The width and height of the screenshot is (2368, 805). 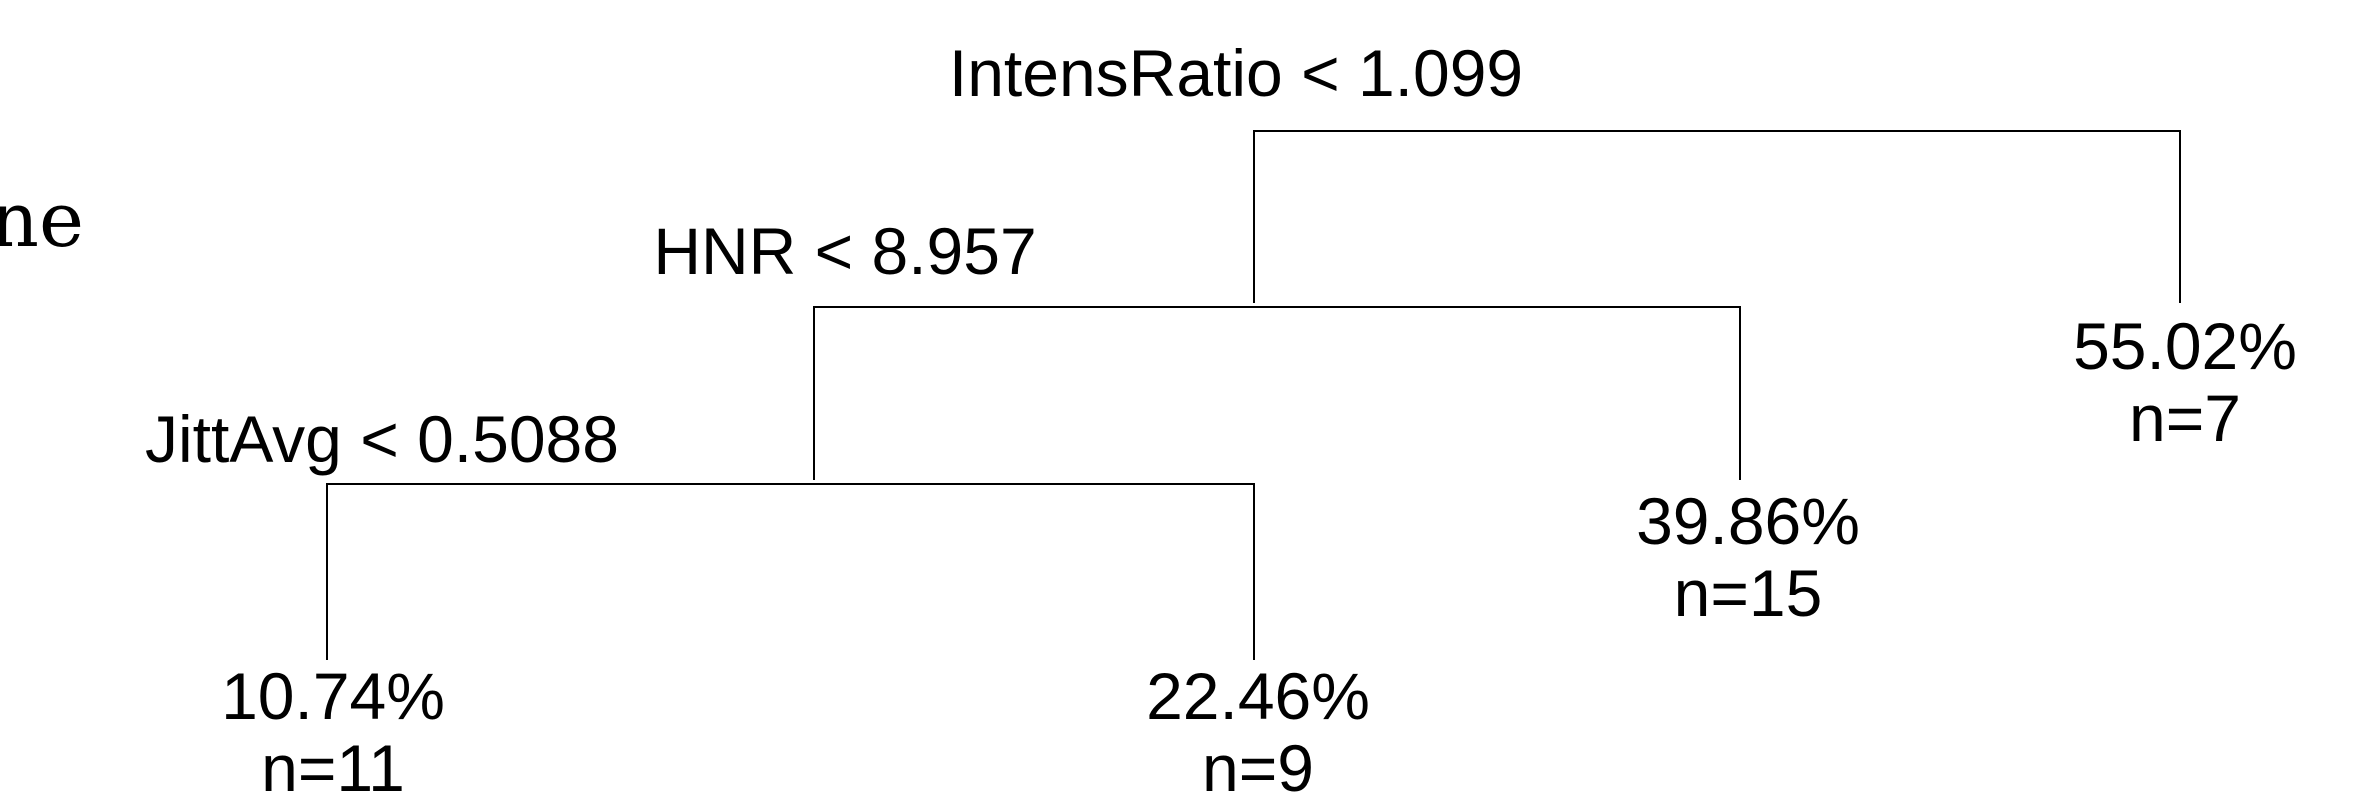 I want to click on leaf-count: n=9, so click(x=1258, y=768).